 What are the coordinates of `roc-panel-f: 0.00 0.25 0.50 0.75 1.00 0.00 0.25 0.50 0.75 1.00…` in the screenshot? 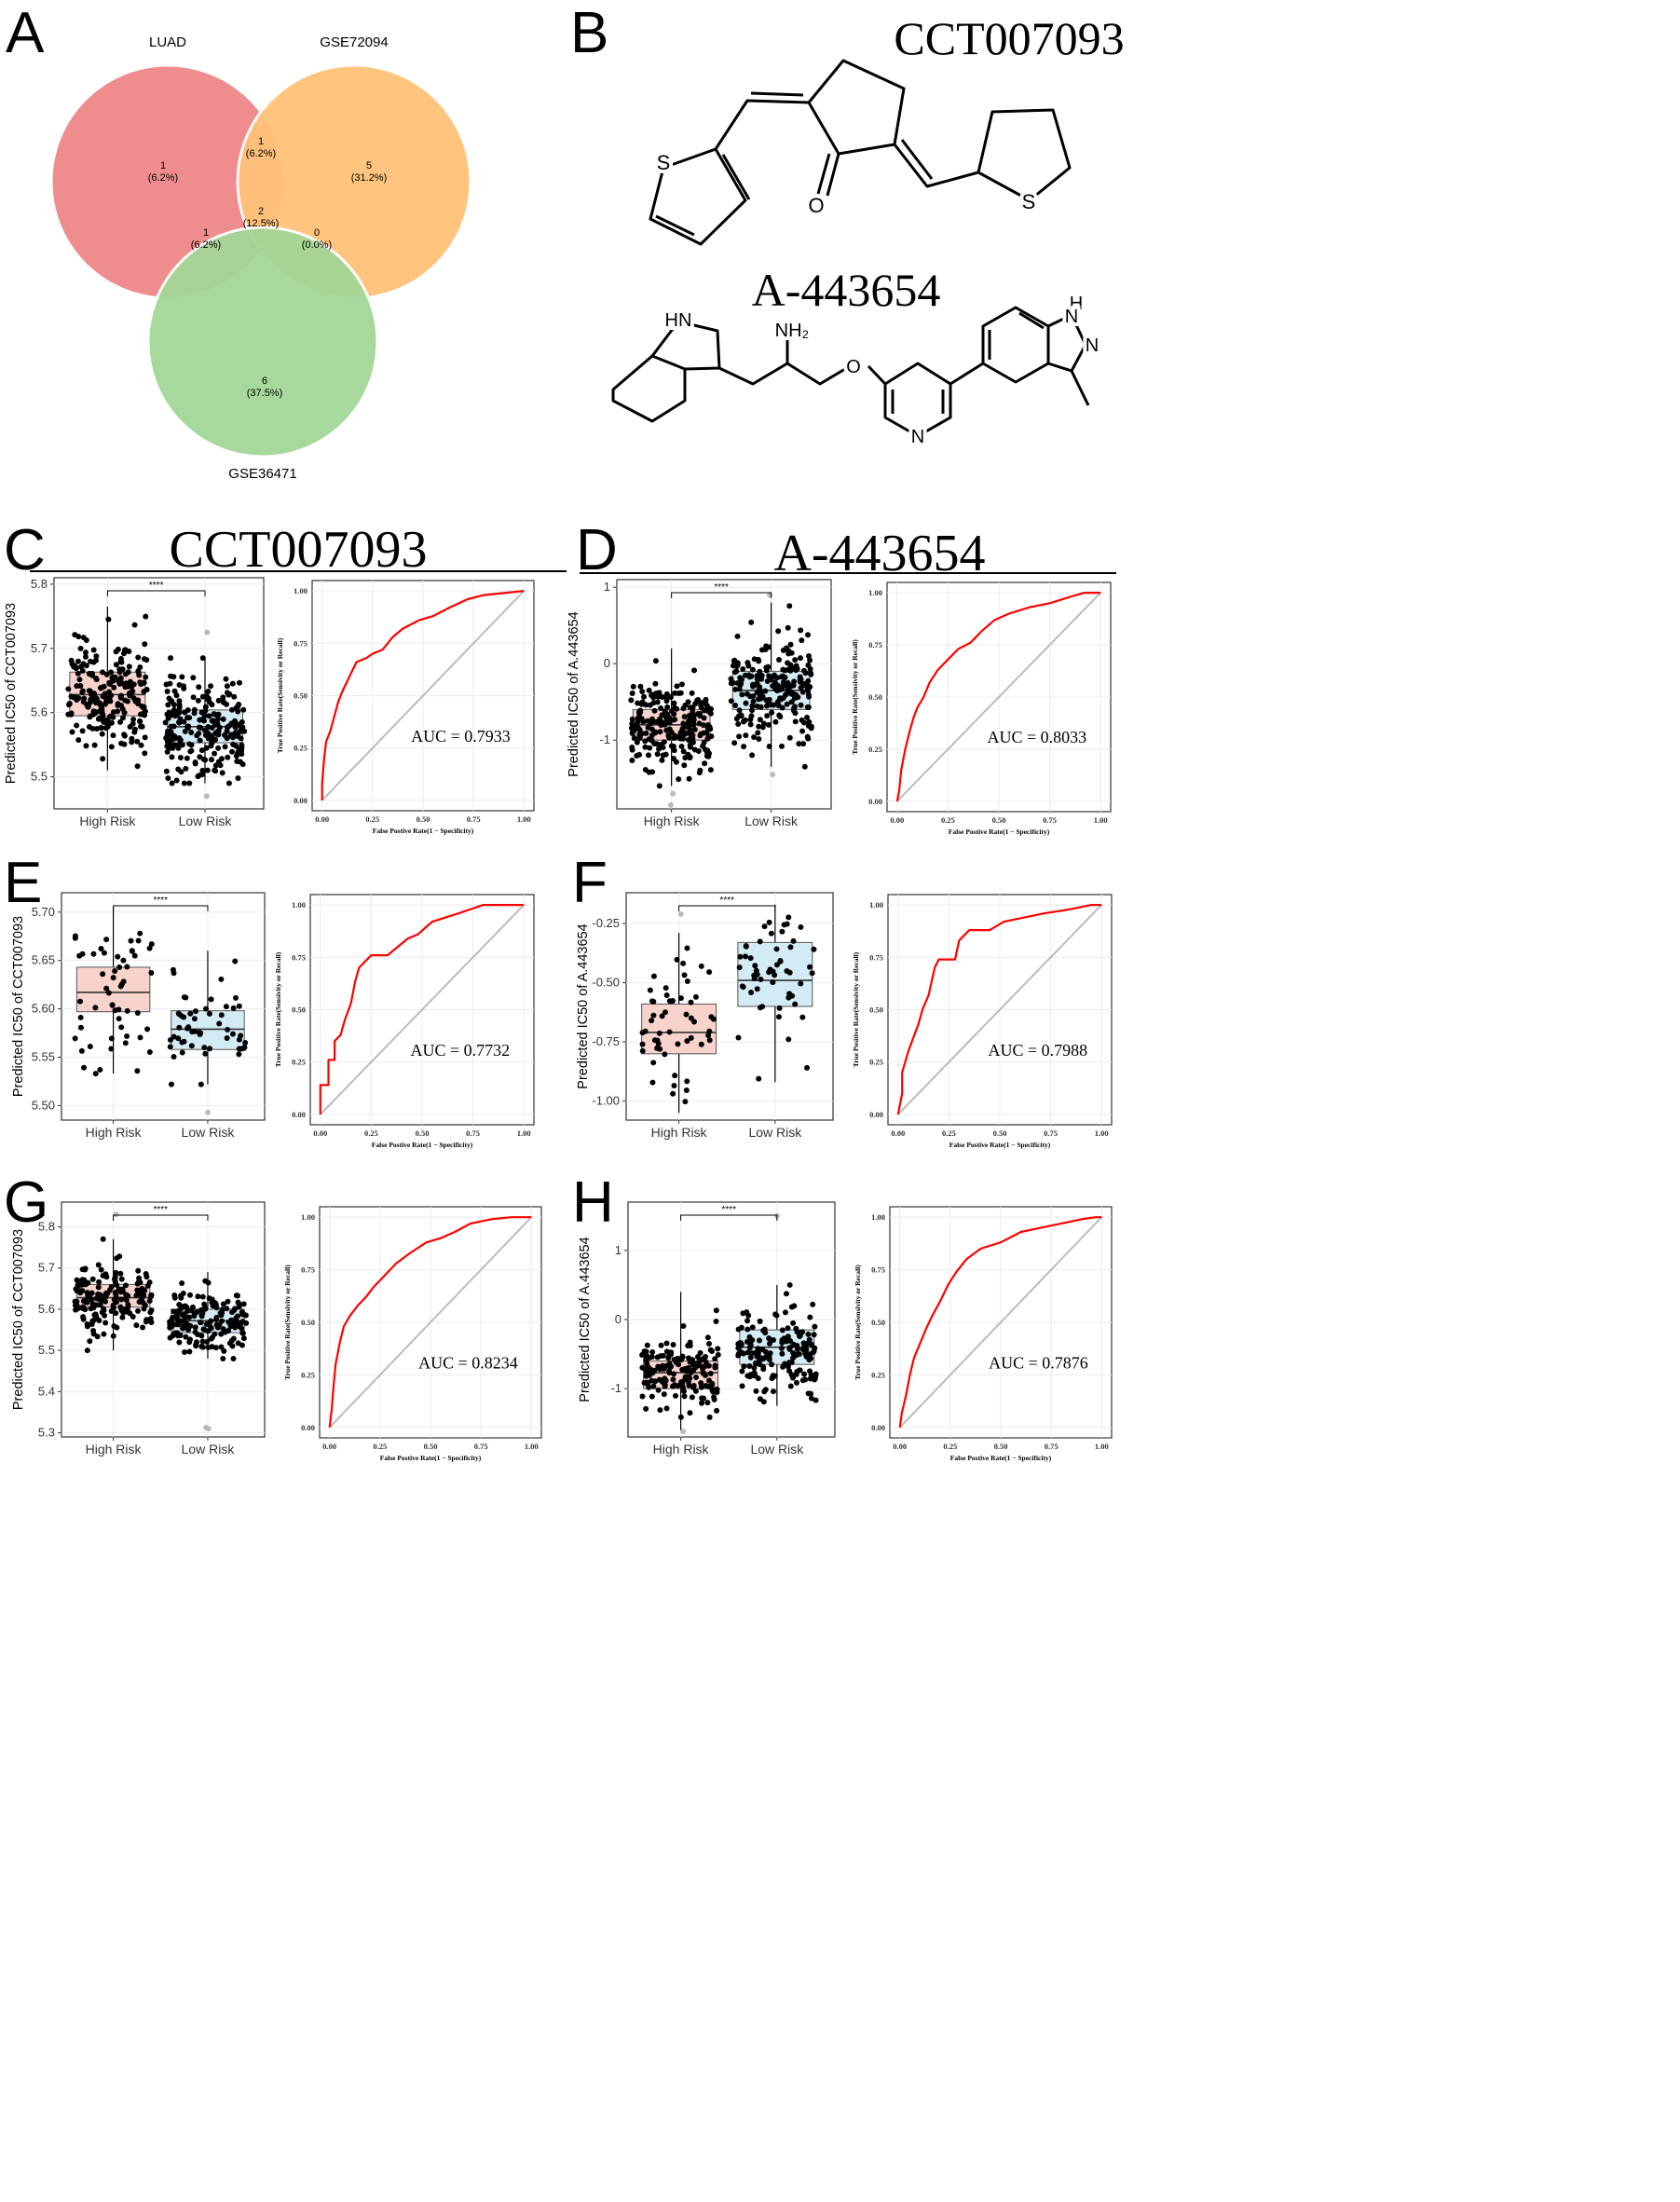 It's located at (982, 1021).